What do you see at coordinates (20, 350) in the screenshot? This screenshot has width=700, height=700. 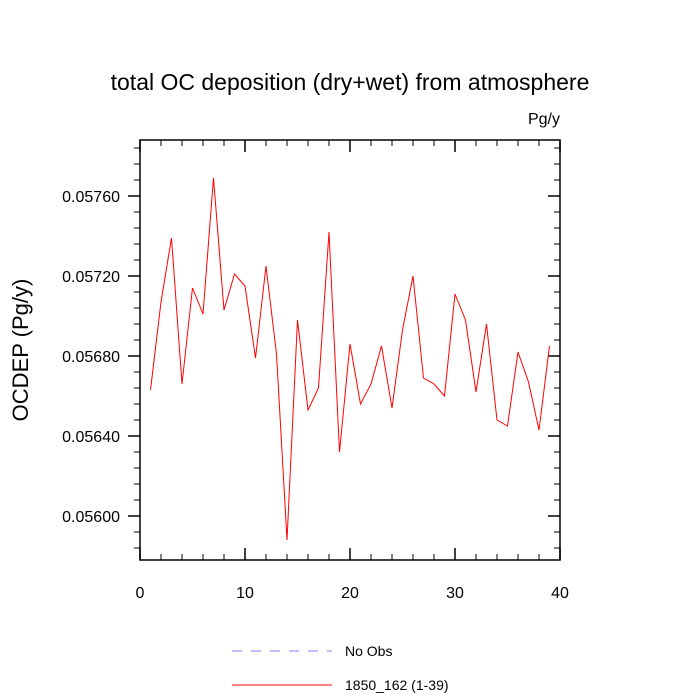 I see `y-axis-label: OCDEP (Pg/y)` at bounding box center [20, 350].